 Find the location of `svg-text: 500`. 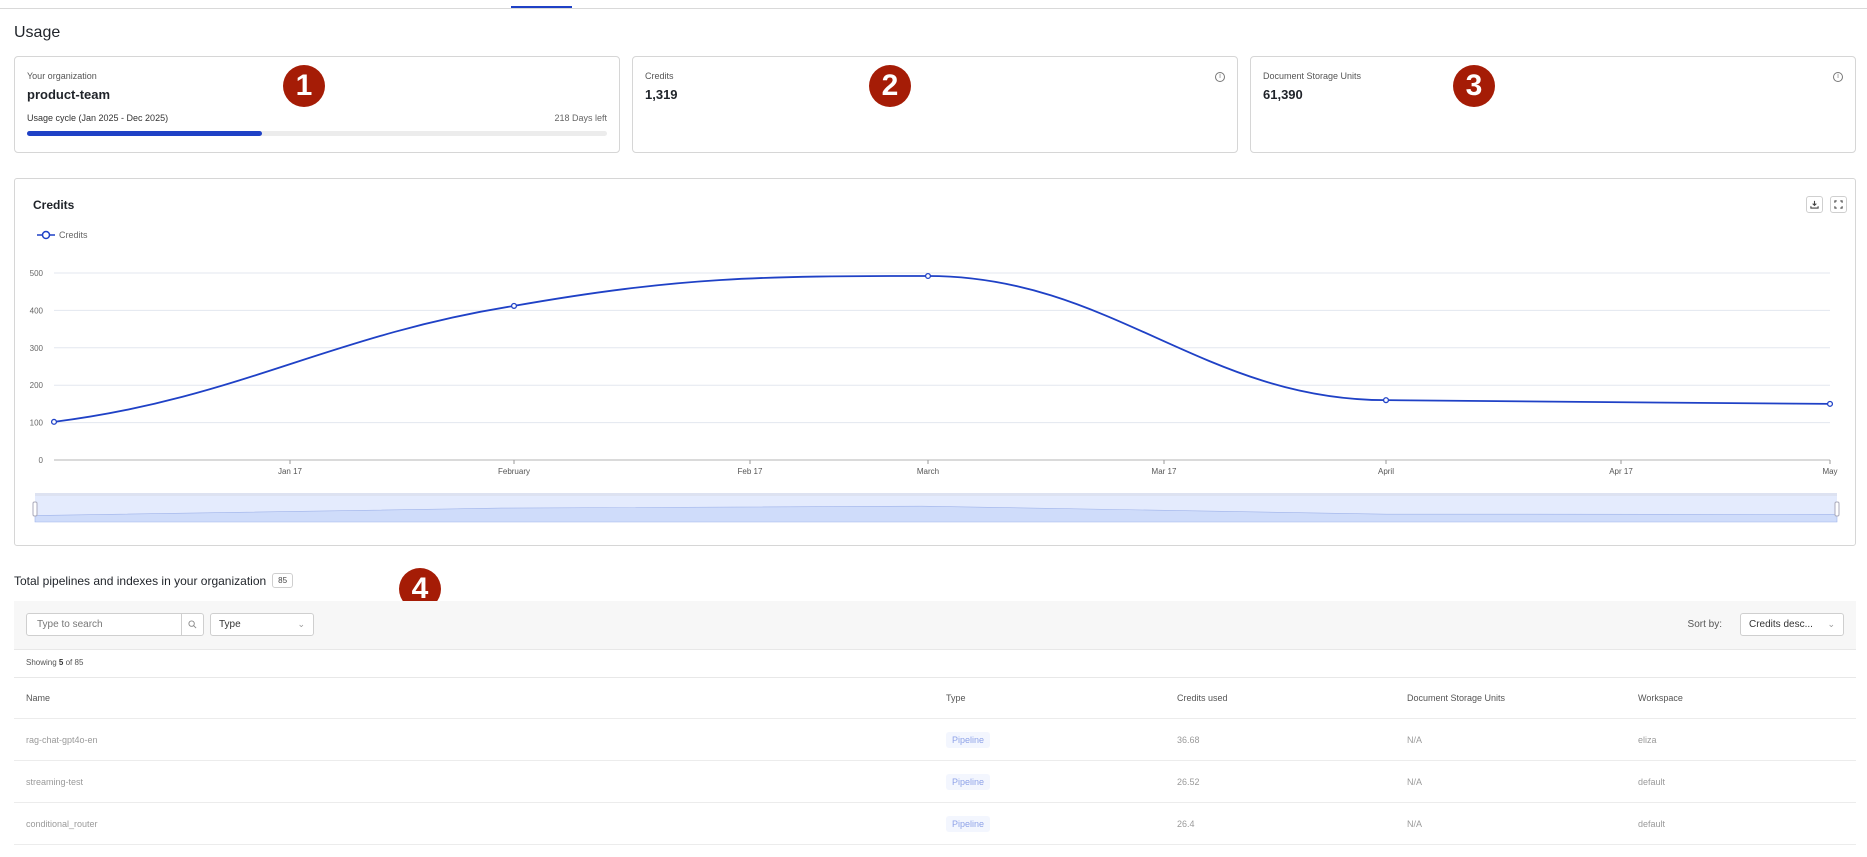

svg-text: 500 is located at coordinates (37, 273).